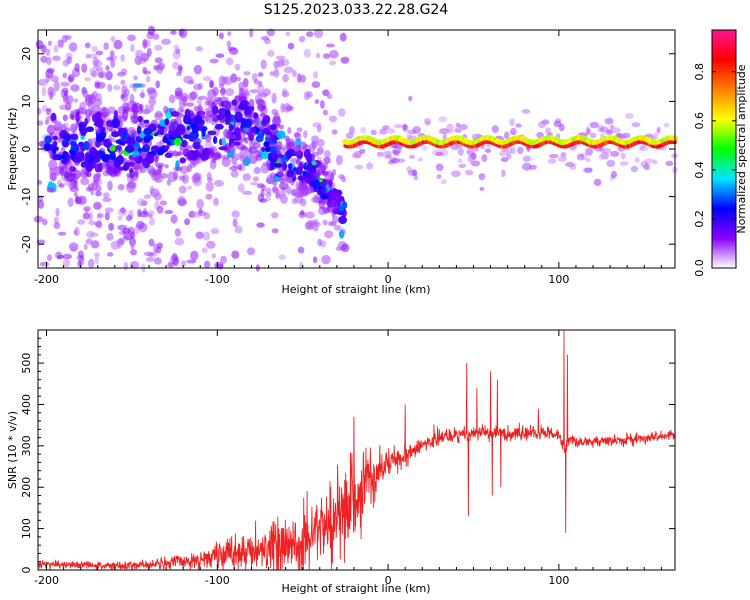 This screenshot has width=750, height=600. I want to click on y-tick-label: 400, so click(26, 404).